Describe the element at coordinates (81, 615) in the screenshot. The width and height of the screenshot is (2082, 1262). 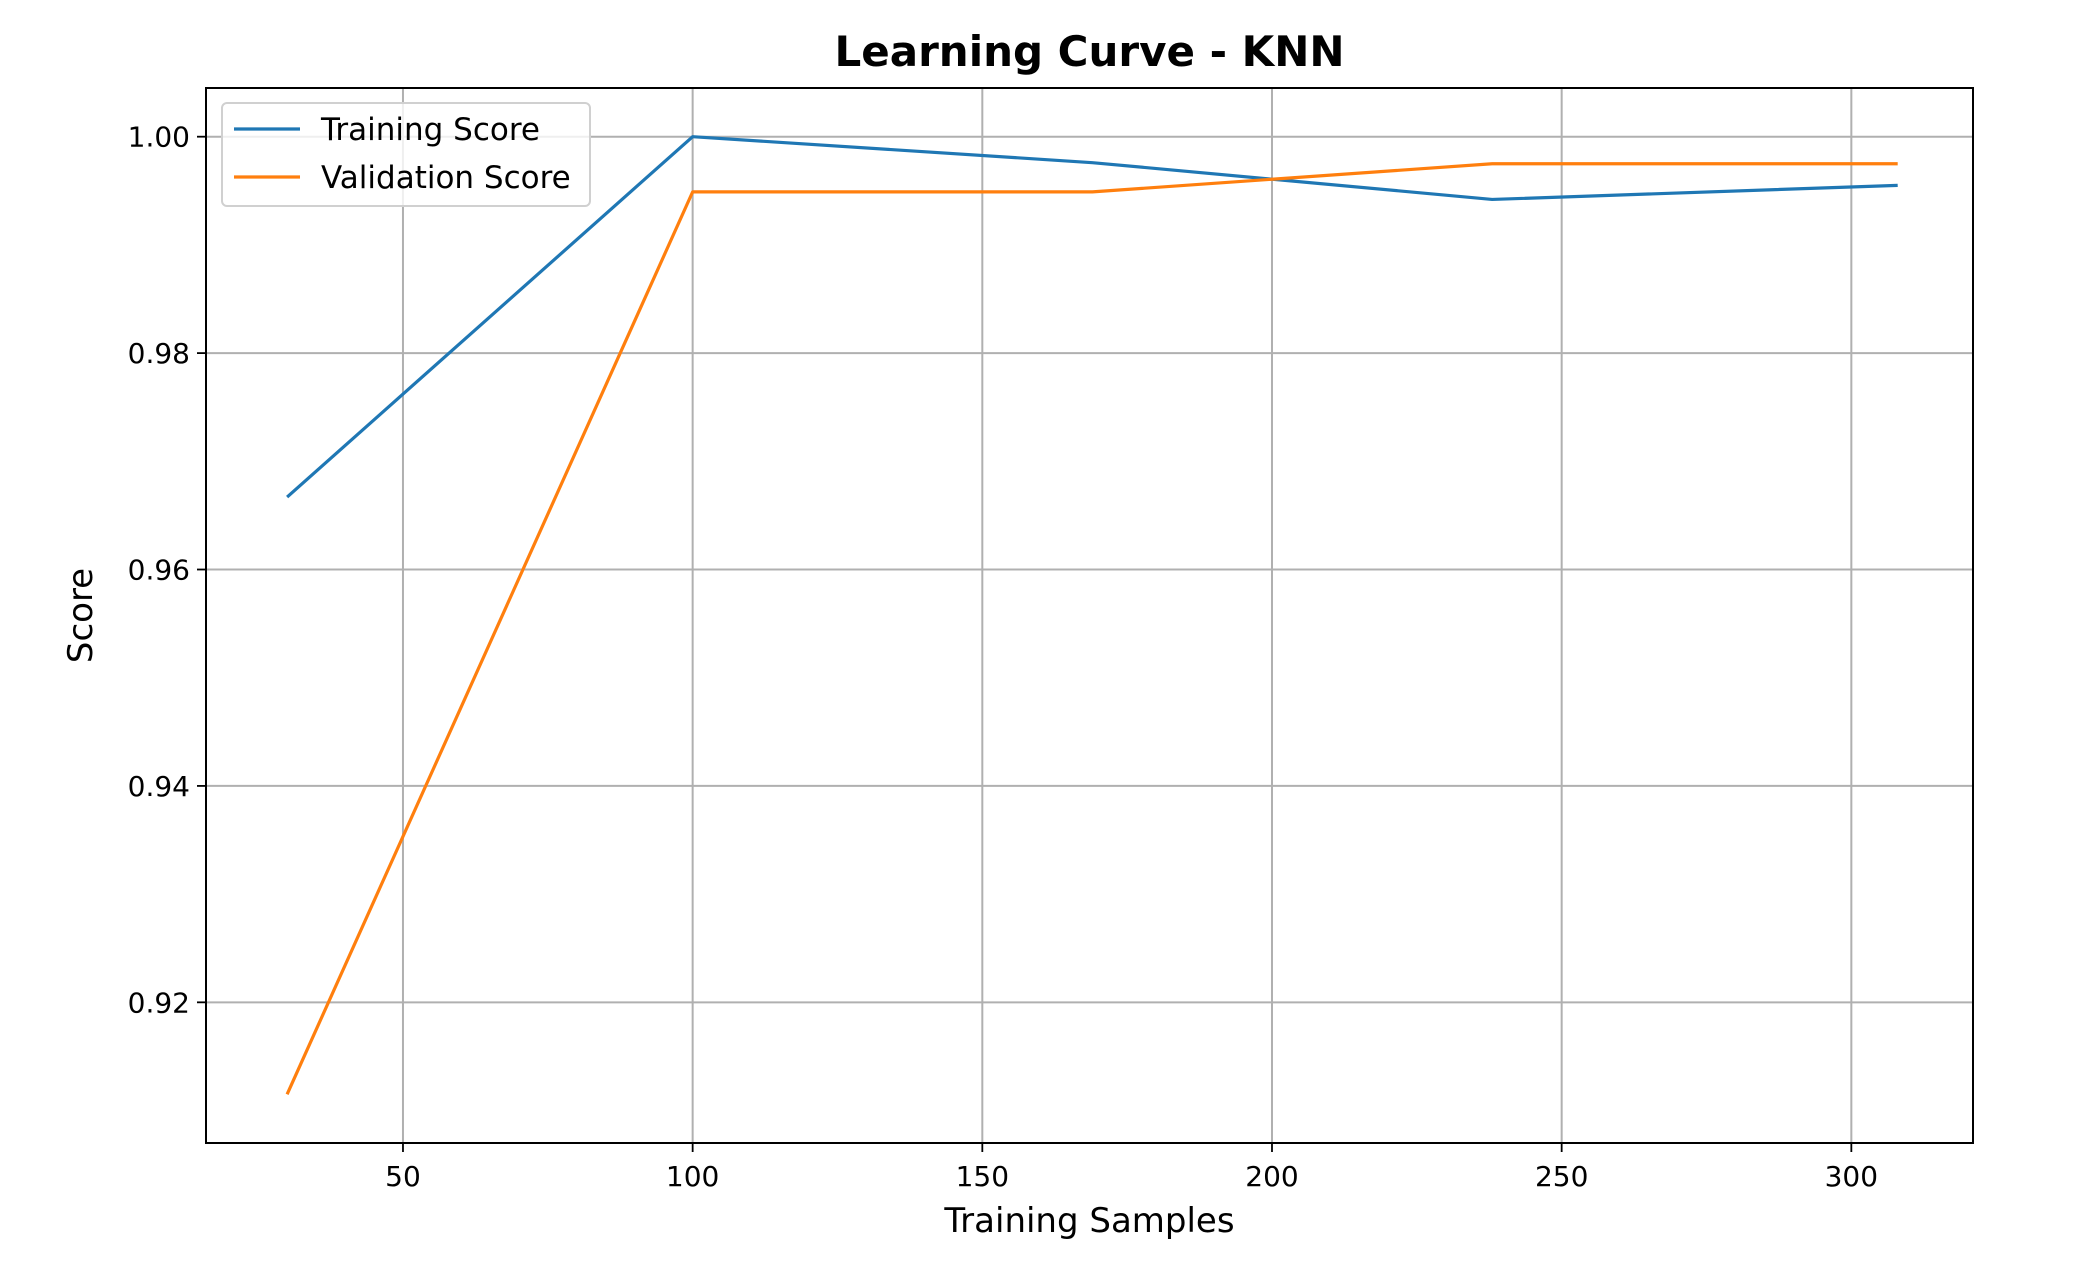
I see `y-axis-label: Score` at that location.